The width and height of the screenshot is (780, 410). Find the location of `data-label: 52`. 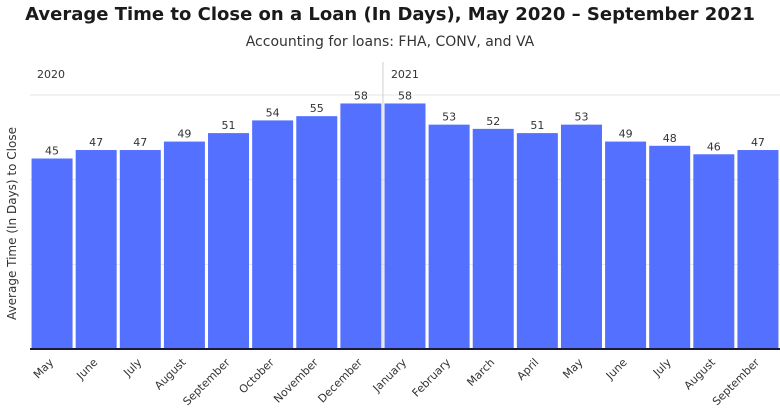

data-label: 52 is located at coordinates (493, 121).